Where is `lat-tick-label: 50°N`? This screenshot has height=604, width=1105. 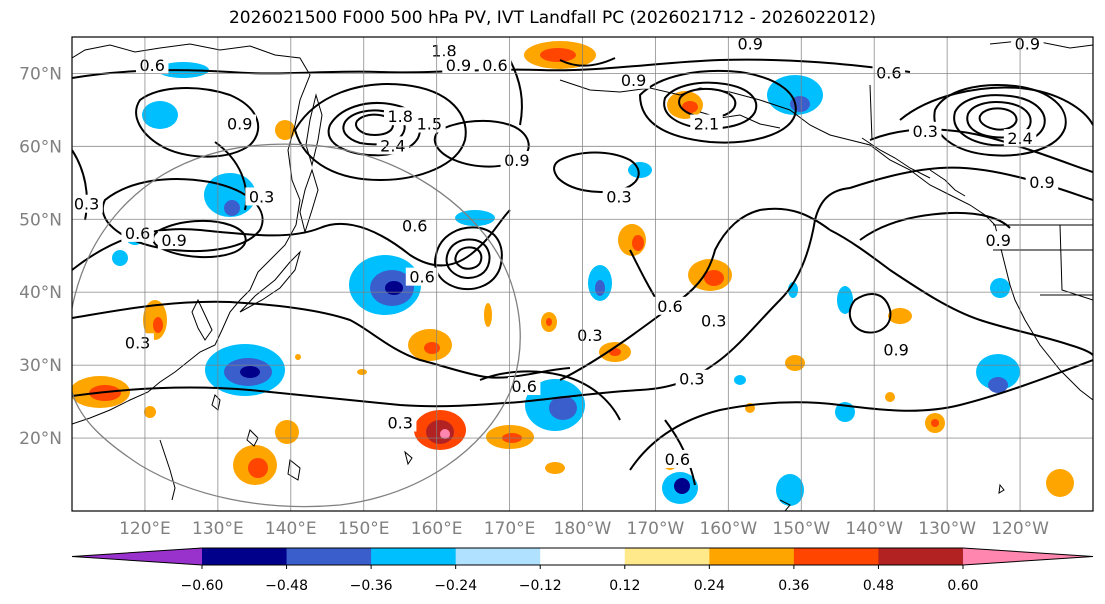
lat-tick-label: 50°N is located at coordinates (40, 220).